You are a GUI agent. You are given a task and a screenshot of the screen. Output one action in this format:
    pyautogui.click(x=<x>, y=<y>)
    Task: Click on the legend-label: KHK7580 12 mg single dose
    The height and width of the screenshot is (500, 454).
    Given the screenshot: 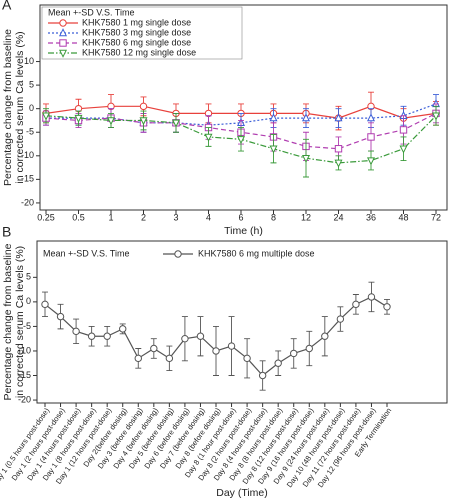 What is the action you would take?
    pyautogui.click(x=139, y=52)
    